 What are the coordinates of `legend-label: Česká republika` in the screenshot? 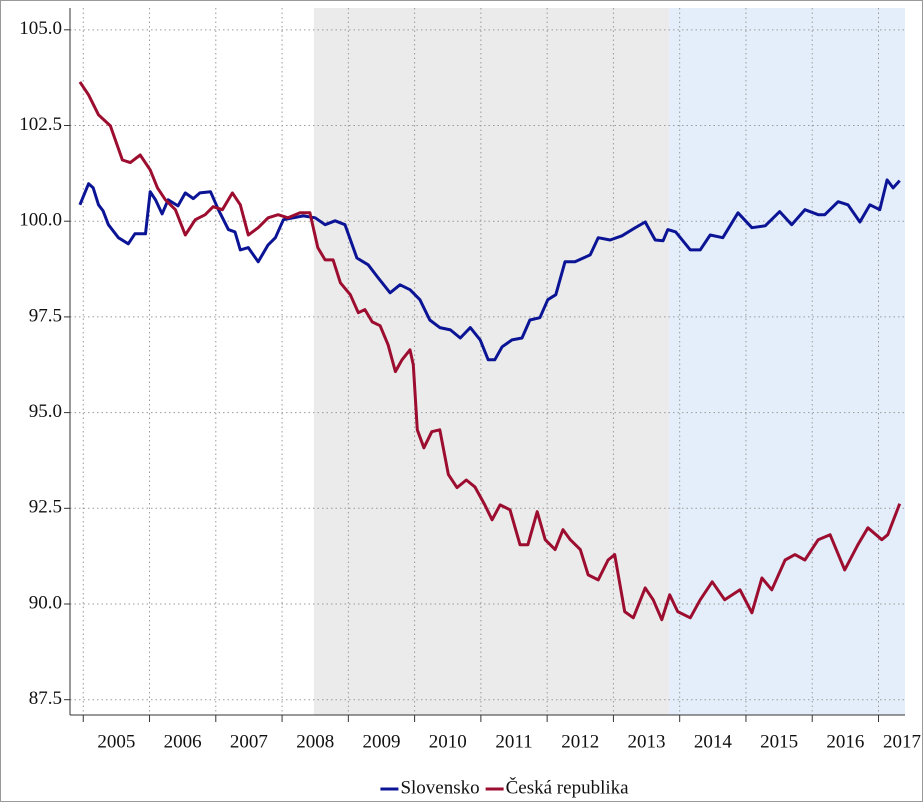 It's located at (568, 787).